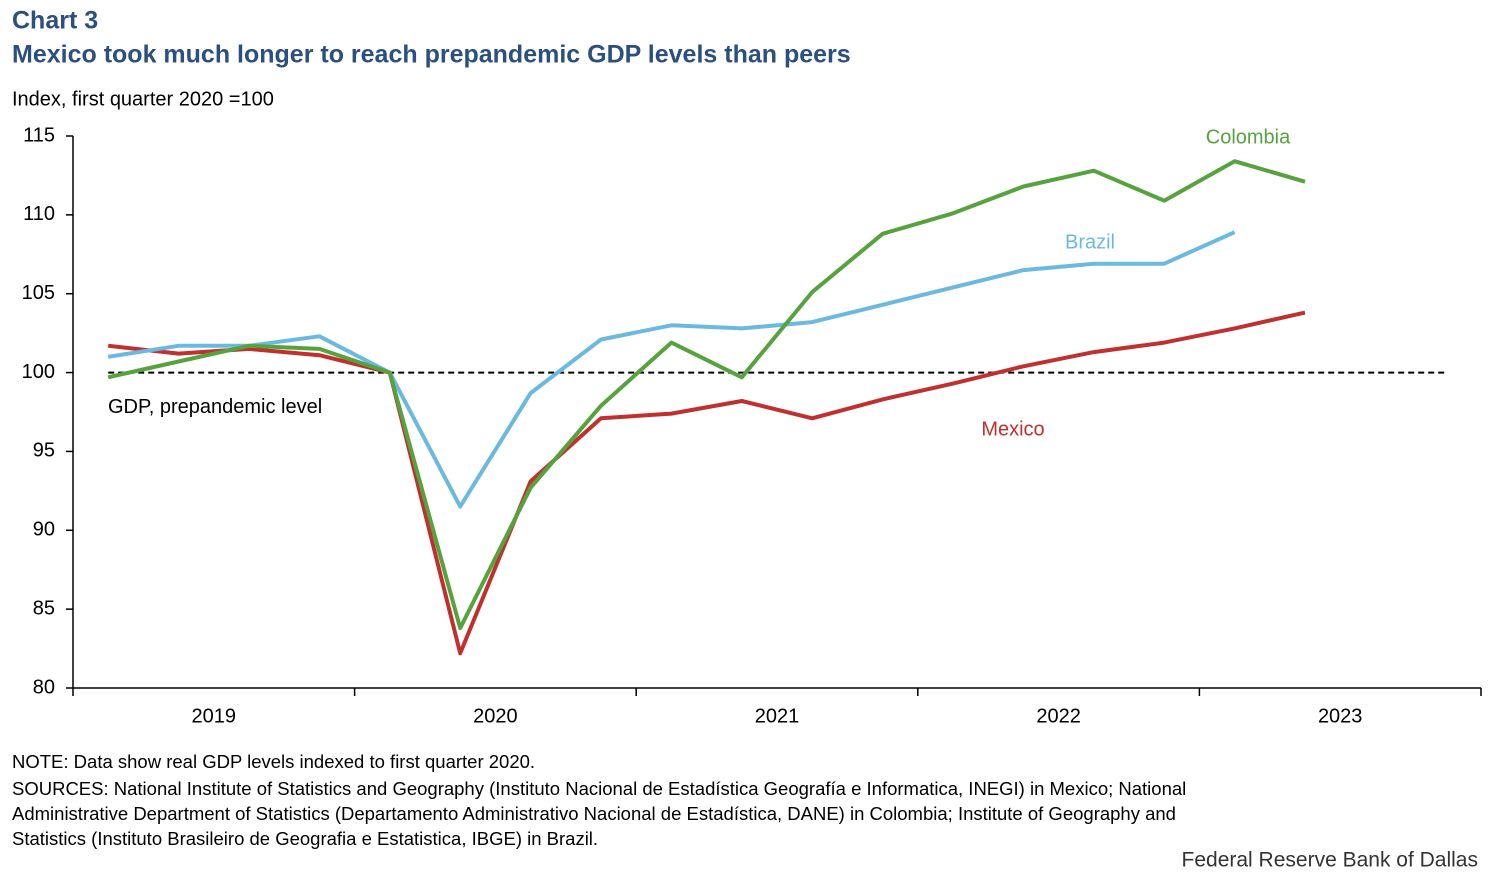 This screenshot has height=882, width=1494. Describe the element at coordinates (1330, 860) in the screenshot. I see `source: Federal Reserve Bank of Dallas` at that location.